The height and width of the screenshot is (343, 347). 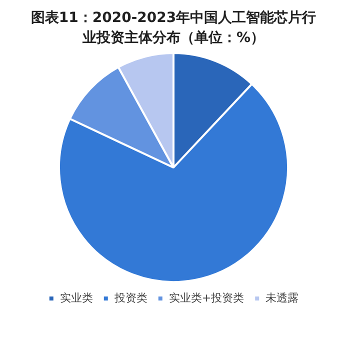 I want to click on chart-title: 图表11：2020-2023年中国人工智能芯片行业投资主体分布（单位：%）, so click(x=174, y=28).